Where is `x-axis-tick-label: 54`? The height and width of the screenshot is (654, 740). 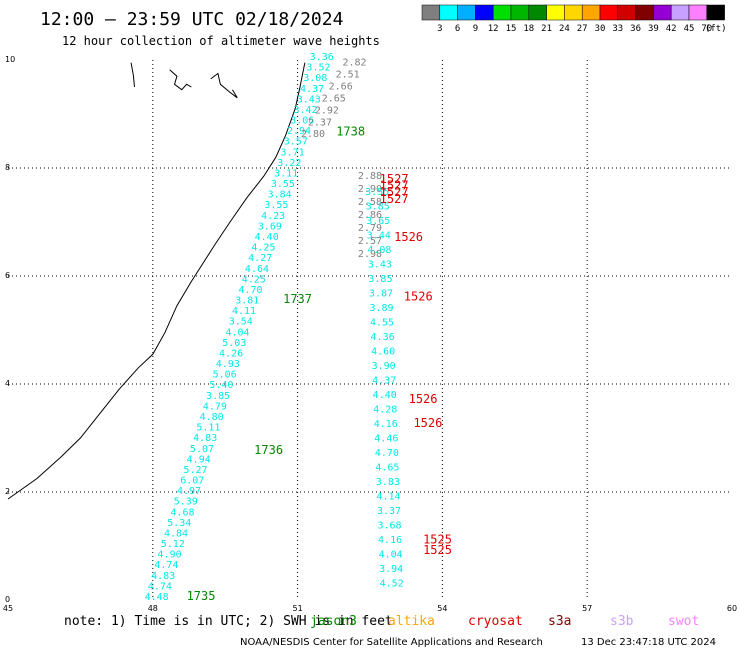
x-axis-tick-label: 54 is located at coordinates (442, 608).